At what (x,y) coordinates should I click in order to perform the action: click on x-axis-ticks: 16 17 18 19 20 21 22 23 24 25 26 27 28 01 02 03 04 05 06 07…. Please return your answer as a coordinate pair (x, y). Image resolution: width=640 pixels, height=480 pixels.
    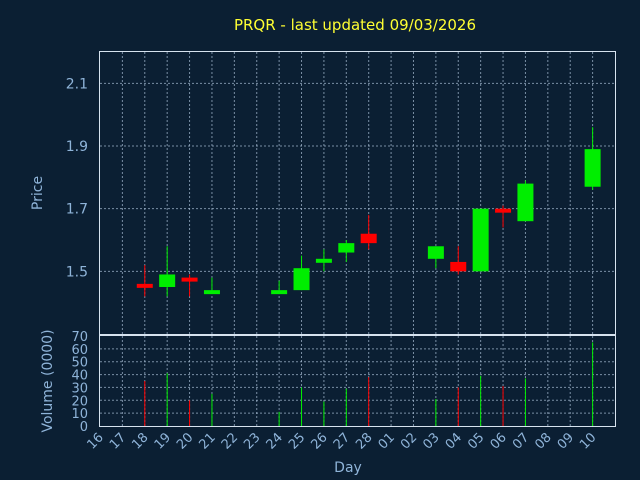
    Looking at the image, I should click on (342, 441).